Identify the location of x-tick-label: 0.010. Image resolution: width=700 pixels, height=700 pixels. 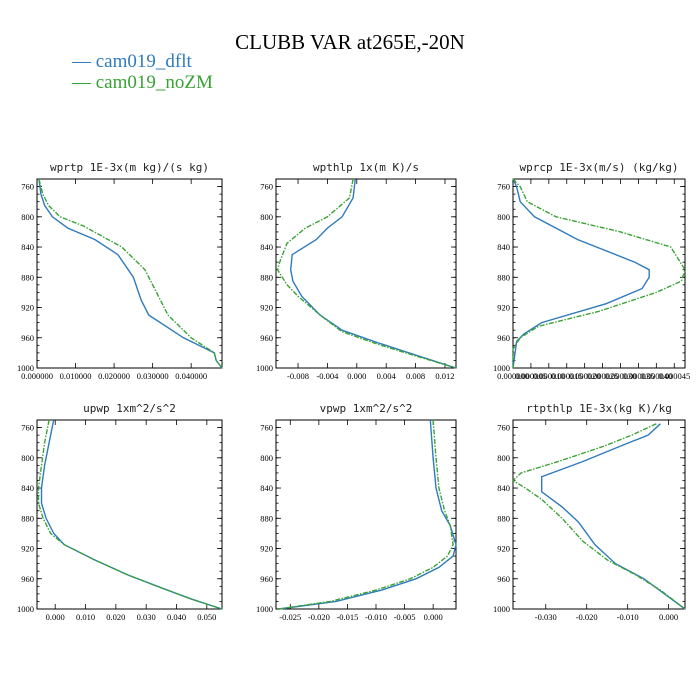
(85, 617).